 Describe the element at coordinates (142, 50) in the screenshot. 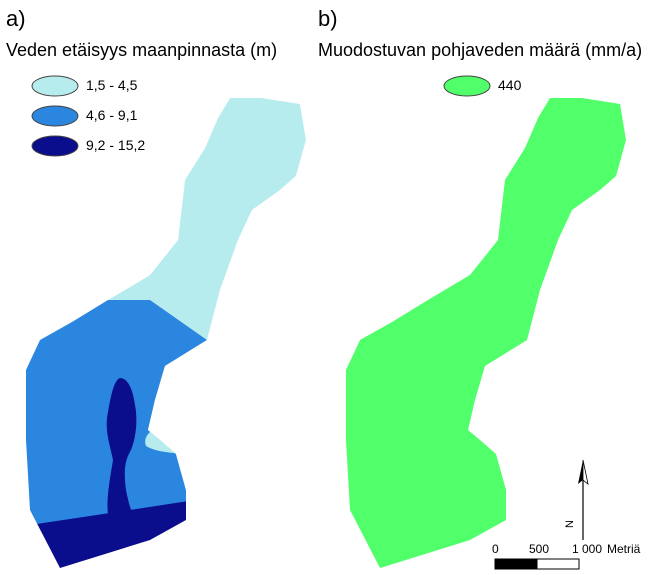

I see `panel-a-title: Veden etäisyys maanpinnasta (m)` at that location.